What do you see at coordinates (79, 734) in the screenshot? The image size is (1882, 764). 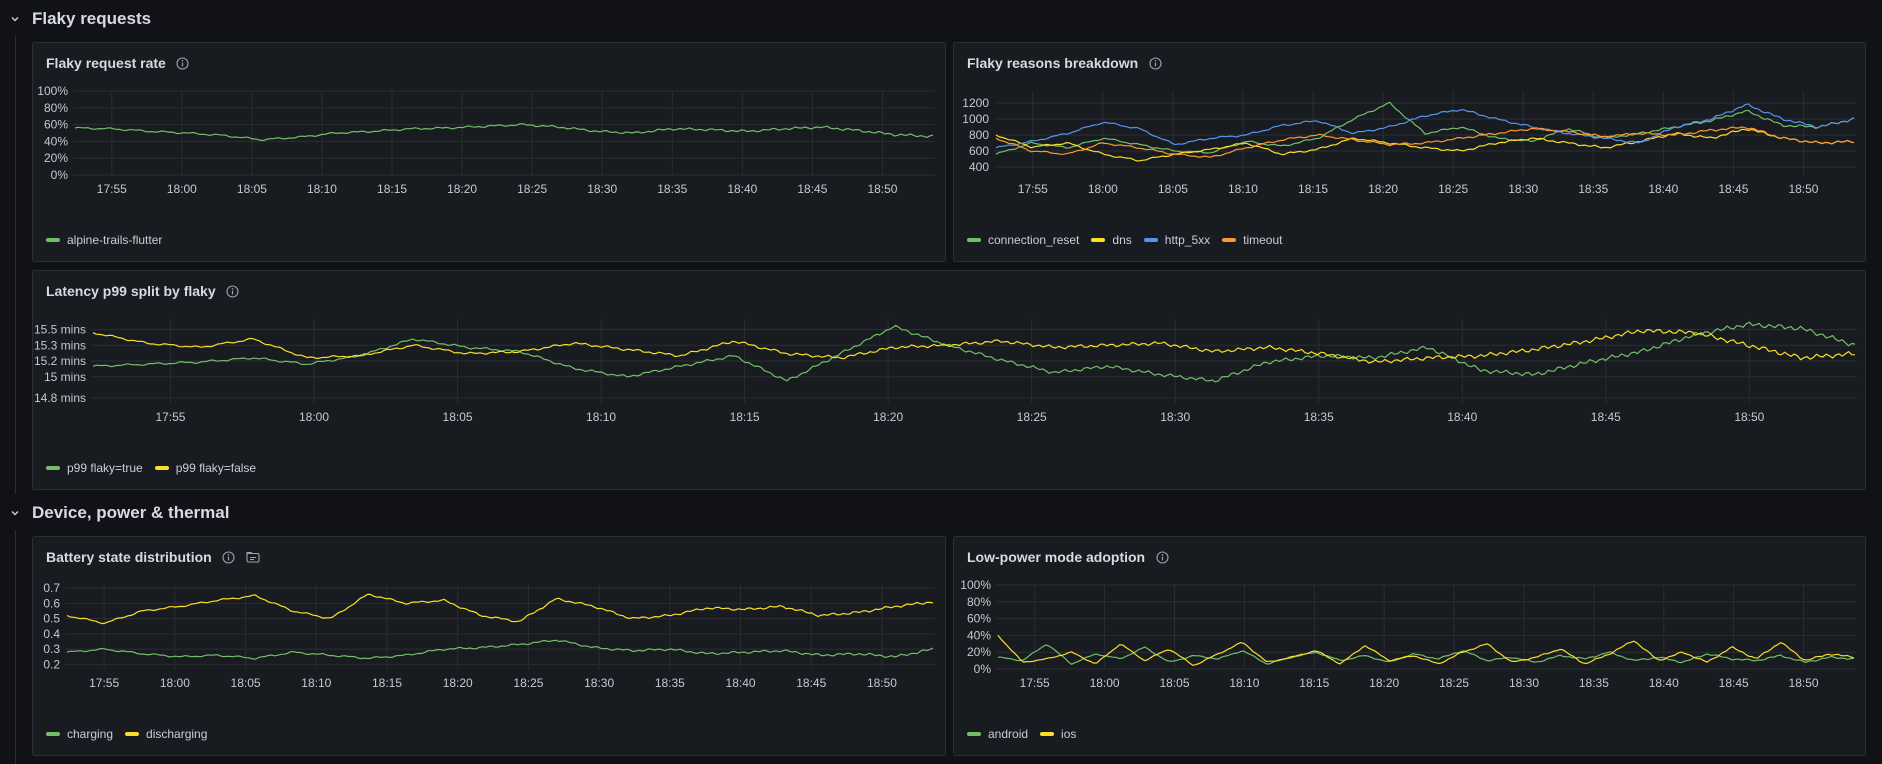 I see `legend-item-charging: charging` at bounding box center [79, 734].